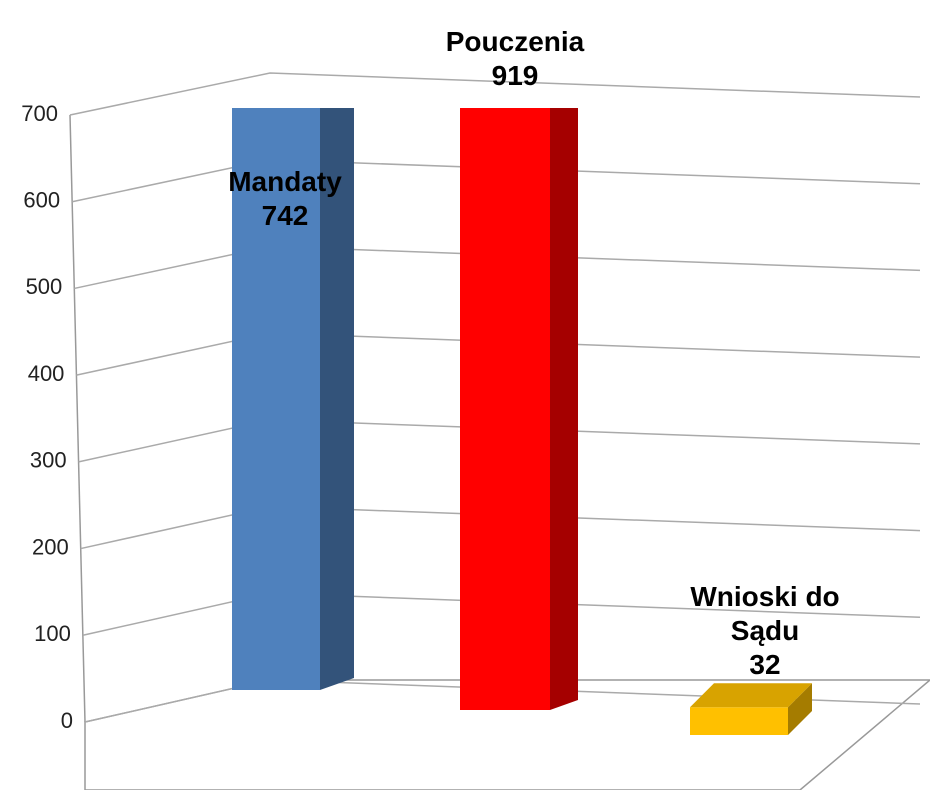 The height and width of the screenshot is (790, 930). I want to click on y-tick-label: 300, so click(48, 460).